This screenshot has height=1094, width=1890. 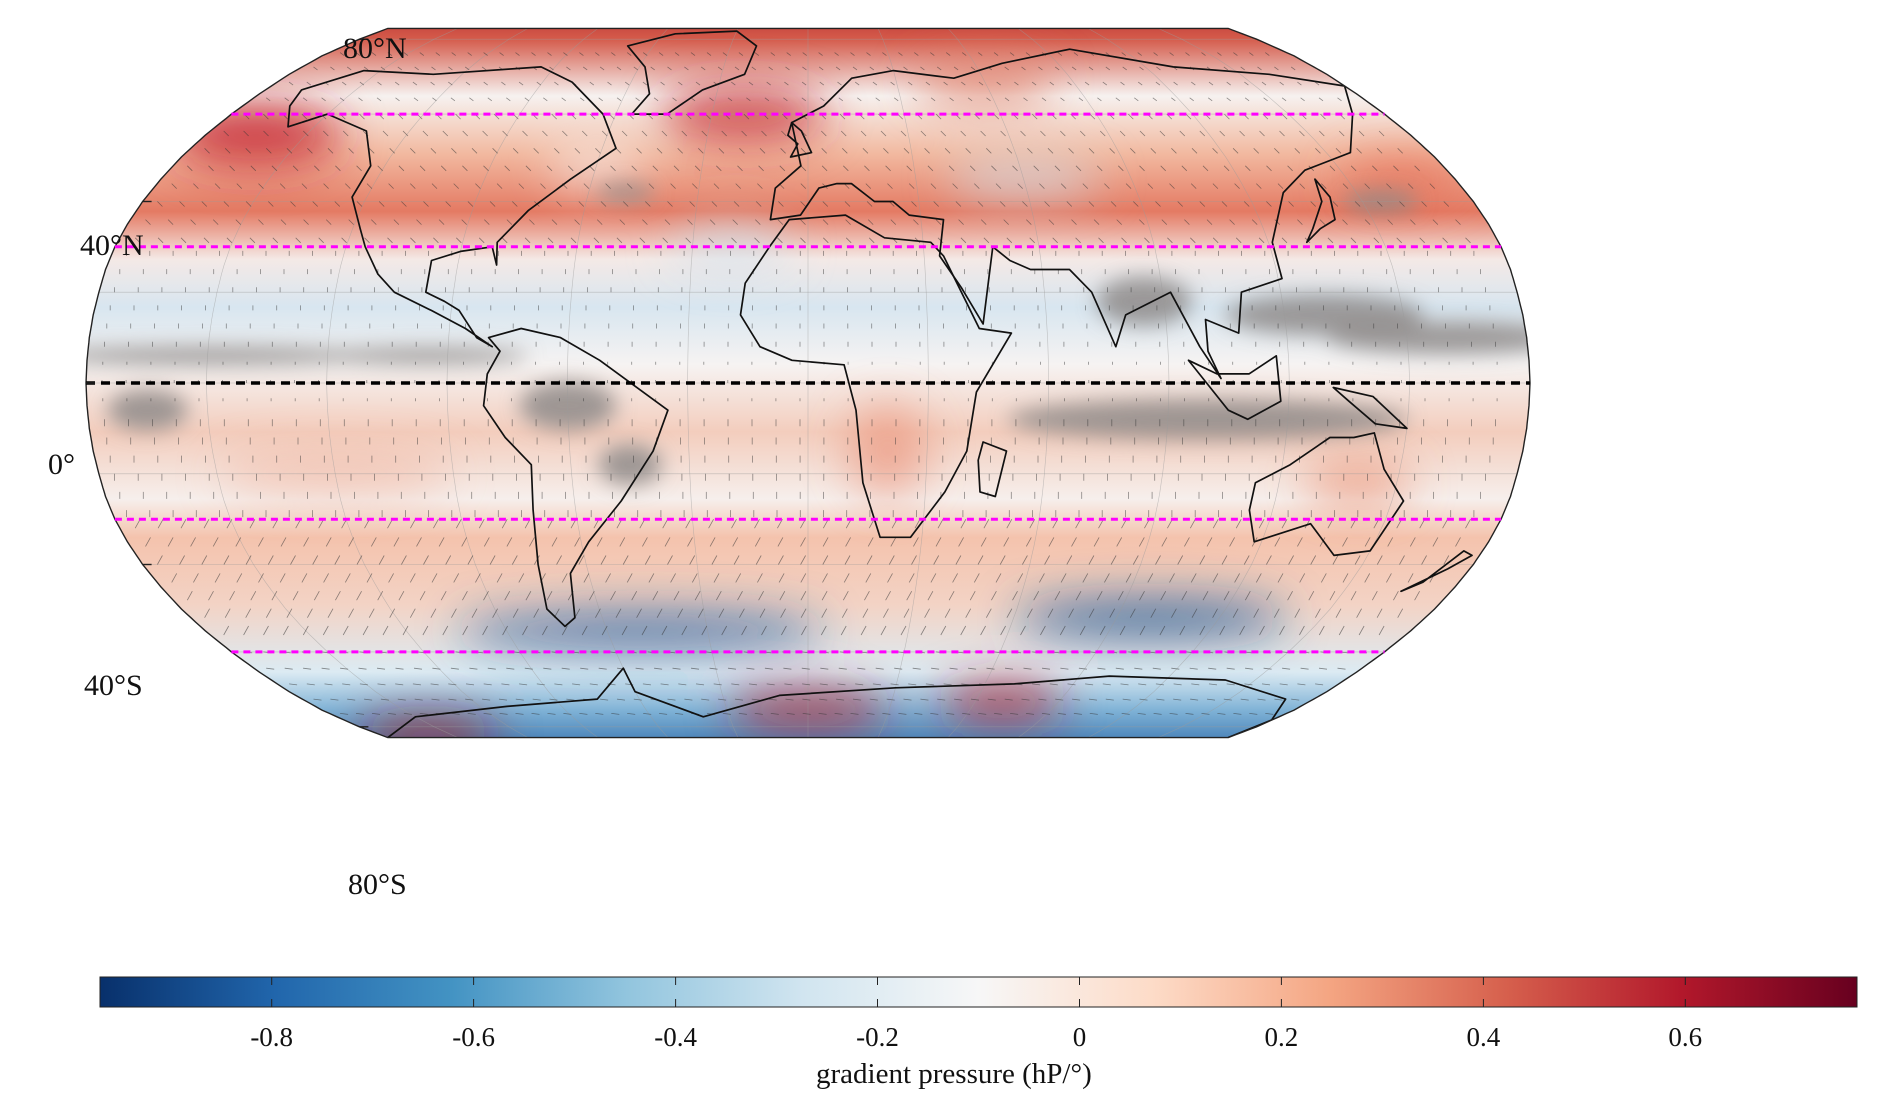 What do you see at coordinates (272, 1037) in the screenshot?
I see `colorbar-tick-label: -0.8` at bounding box center [272, 1037].